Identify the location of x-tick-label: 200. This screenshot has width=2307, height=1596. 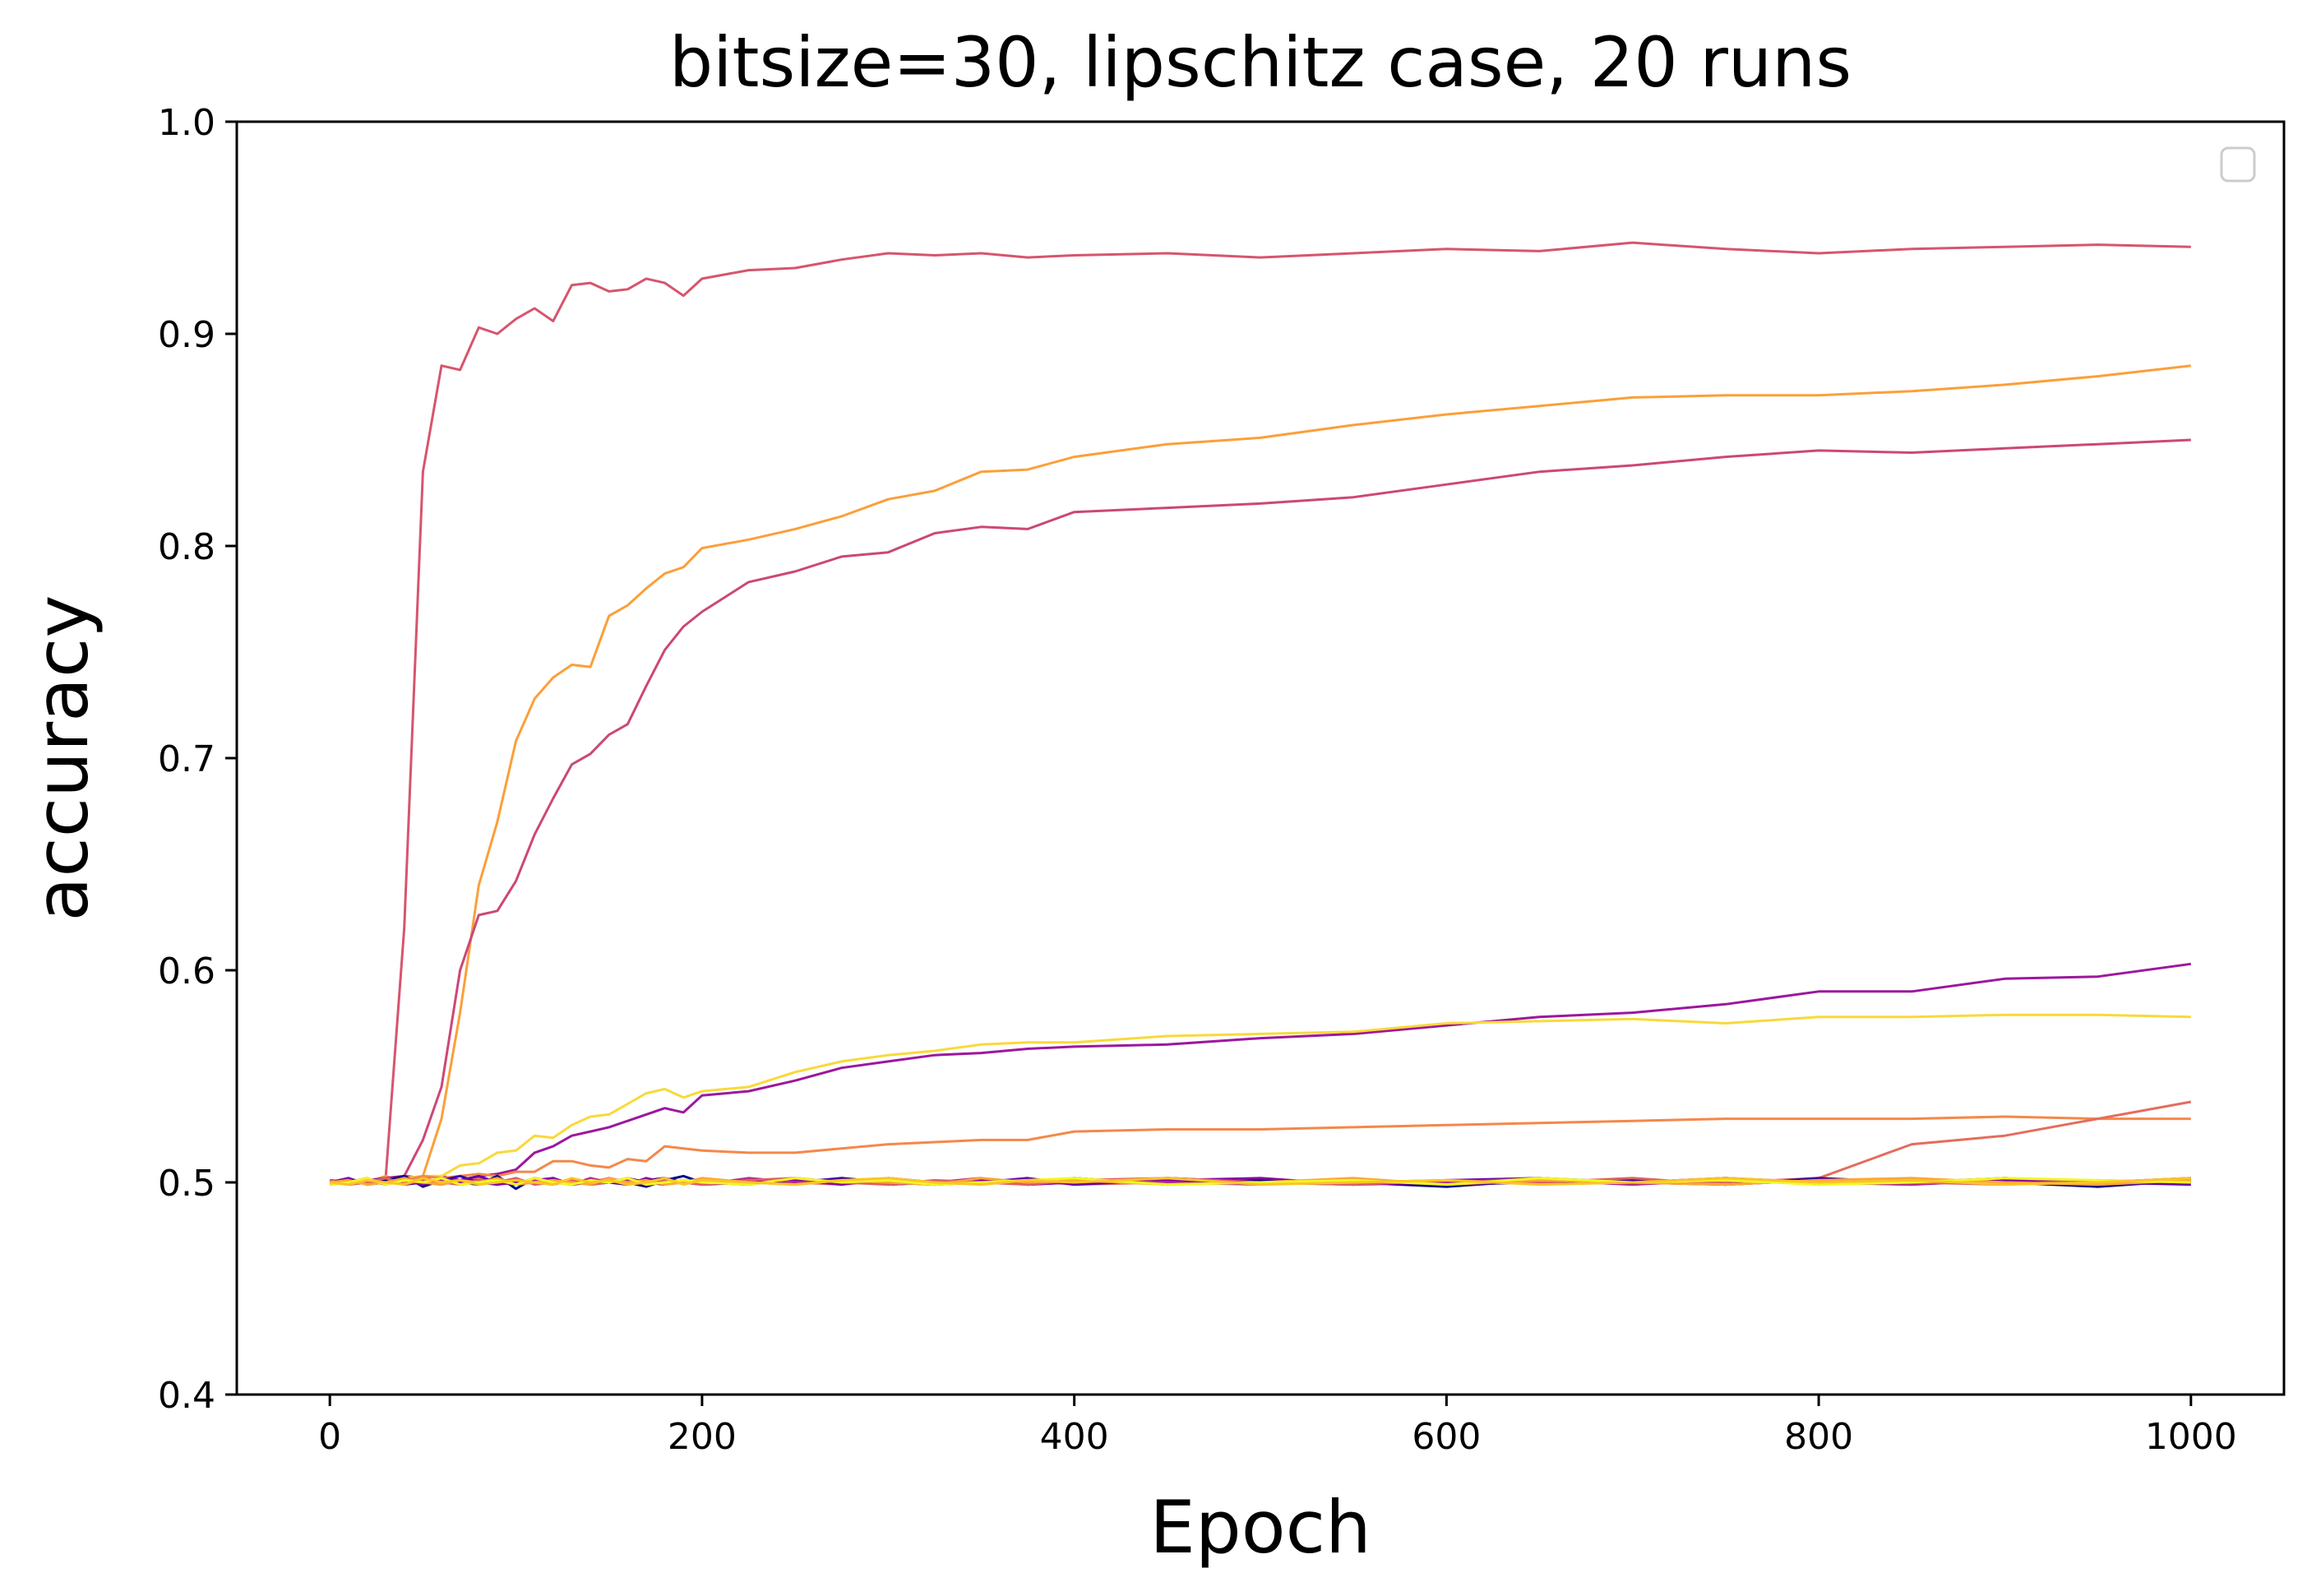
(702, 1437).